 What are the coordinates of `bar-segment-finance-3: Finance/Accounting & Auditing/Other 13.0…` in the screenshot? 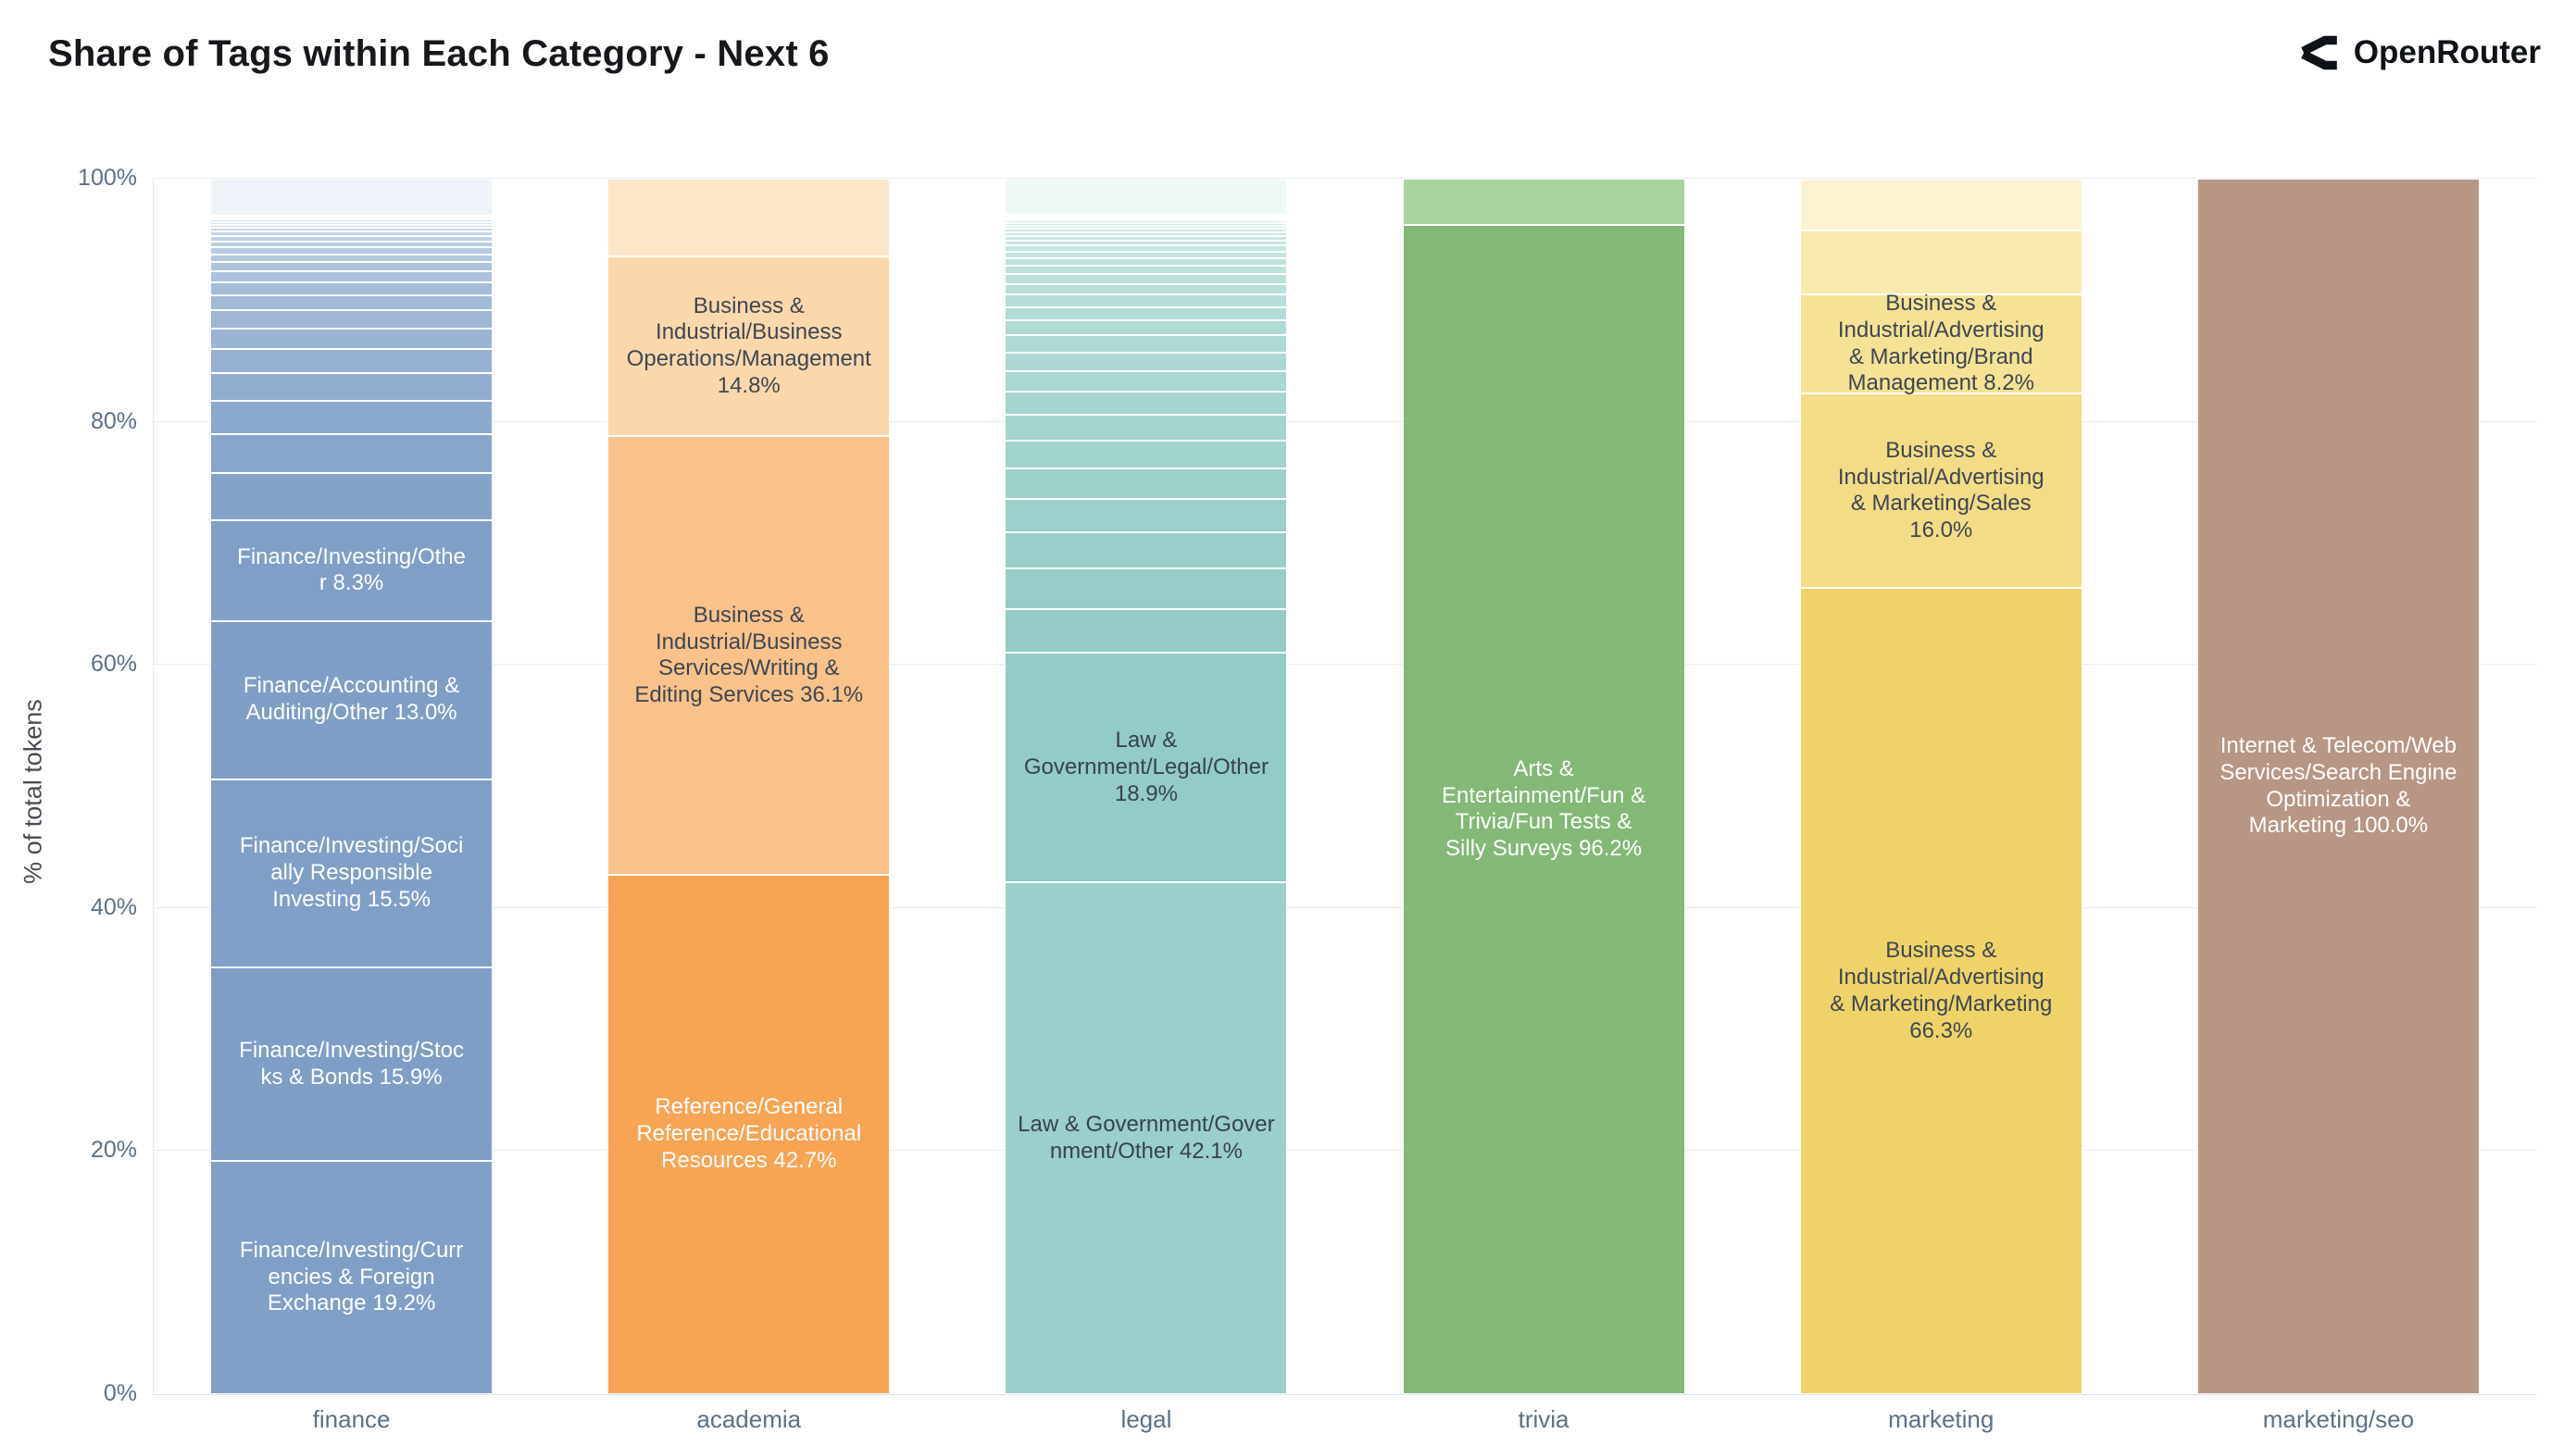 It's located at (352, 699).